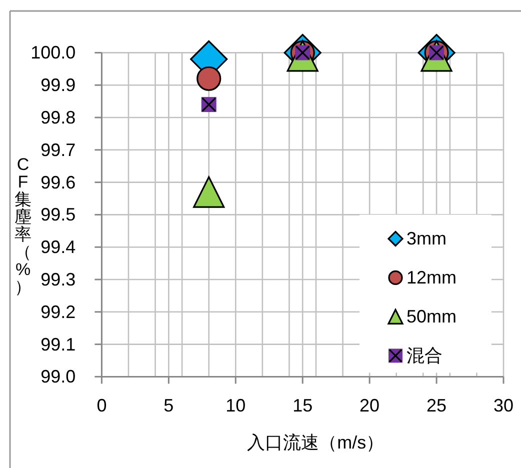  I want to click on y-tick-label: 99.9, so click(58, 85).